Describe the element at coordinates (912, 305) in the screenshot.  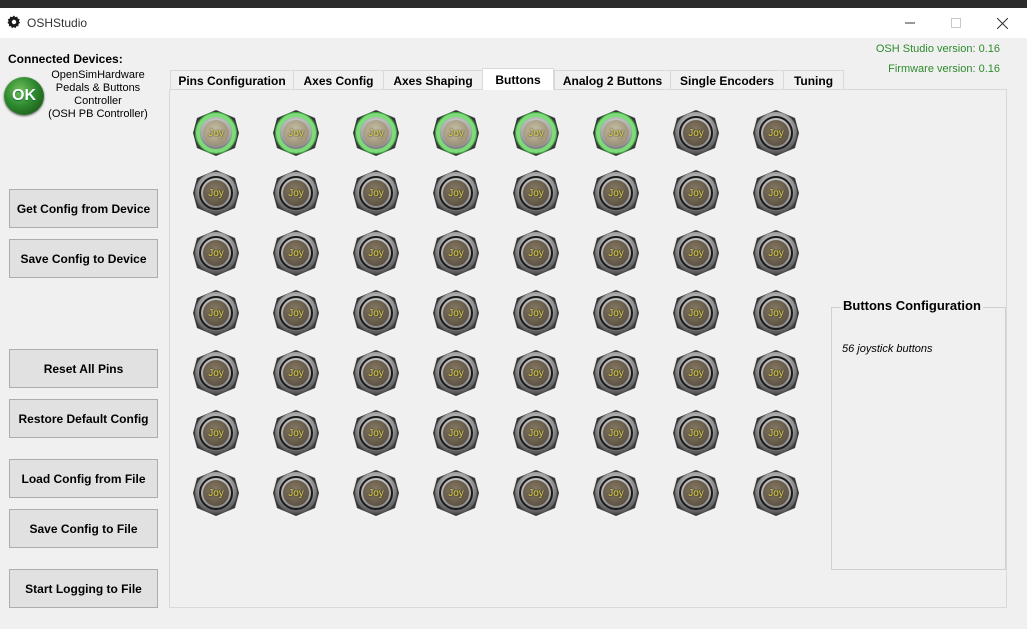
I see `group-title: Buttons Configuration` at that location.